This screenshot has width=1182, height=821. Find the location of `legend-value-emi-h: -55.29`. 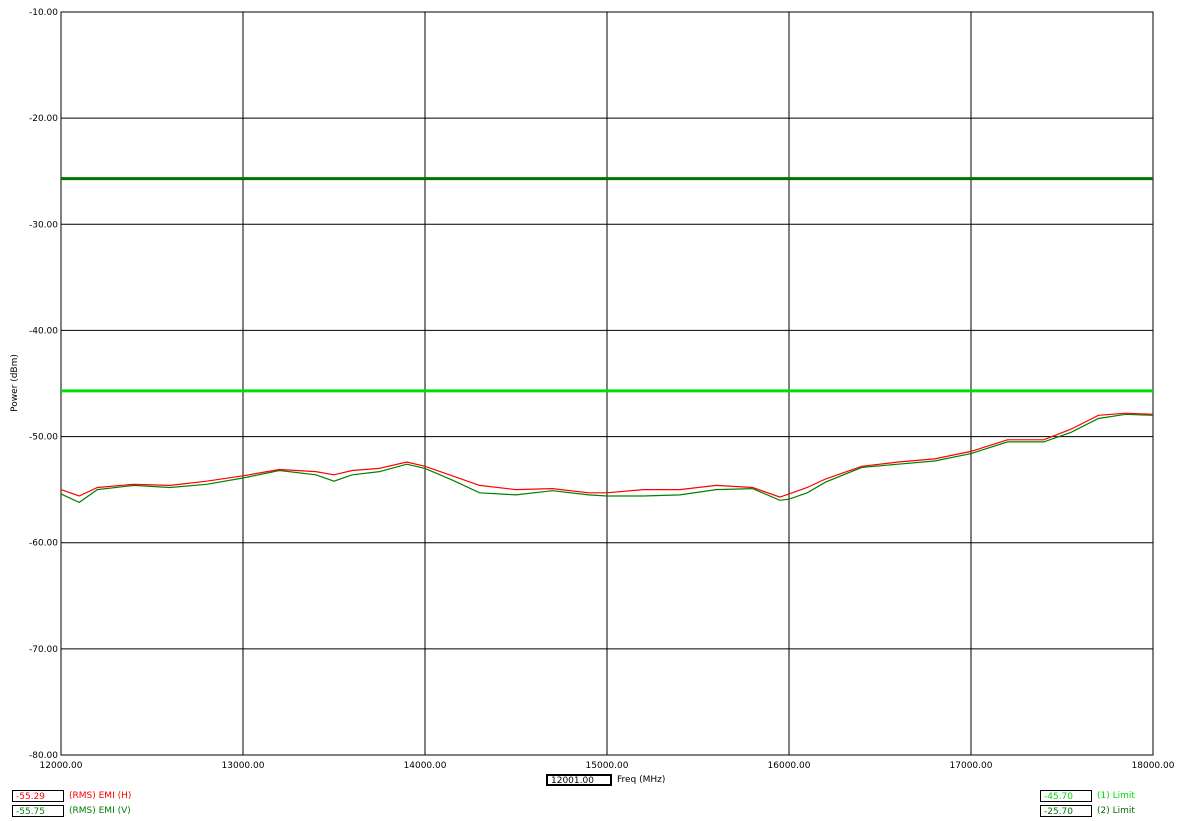

legend-value-emi-h: -55.29 is located at coordinates (38, 796).